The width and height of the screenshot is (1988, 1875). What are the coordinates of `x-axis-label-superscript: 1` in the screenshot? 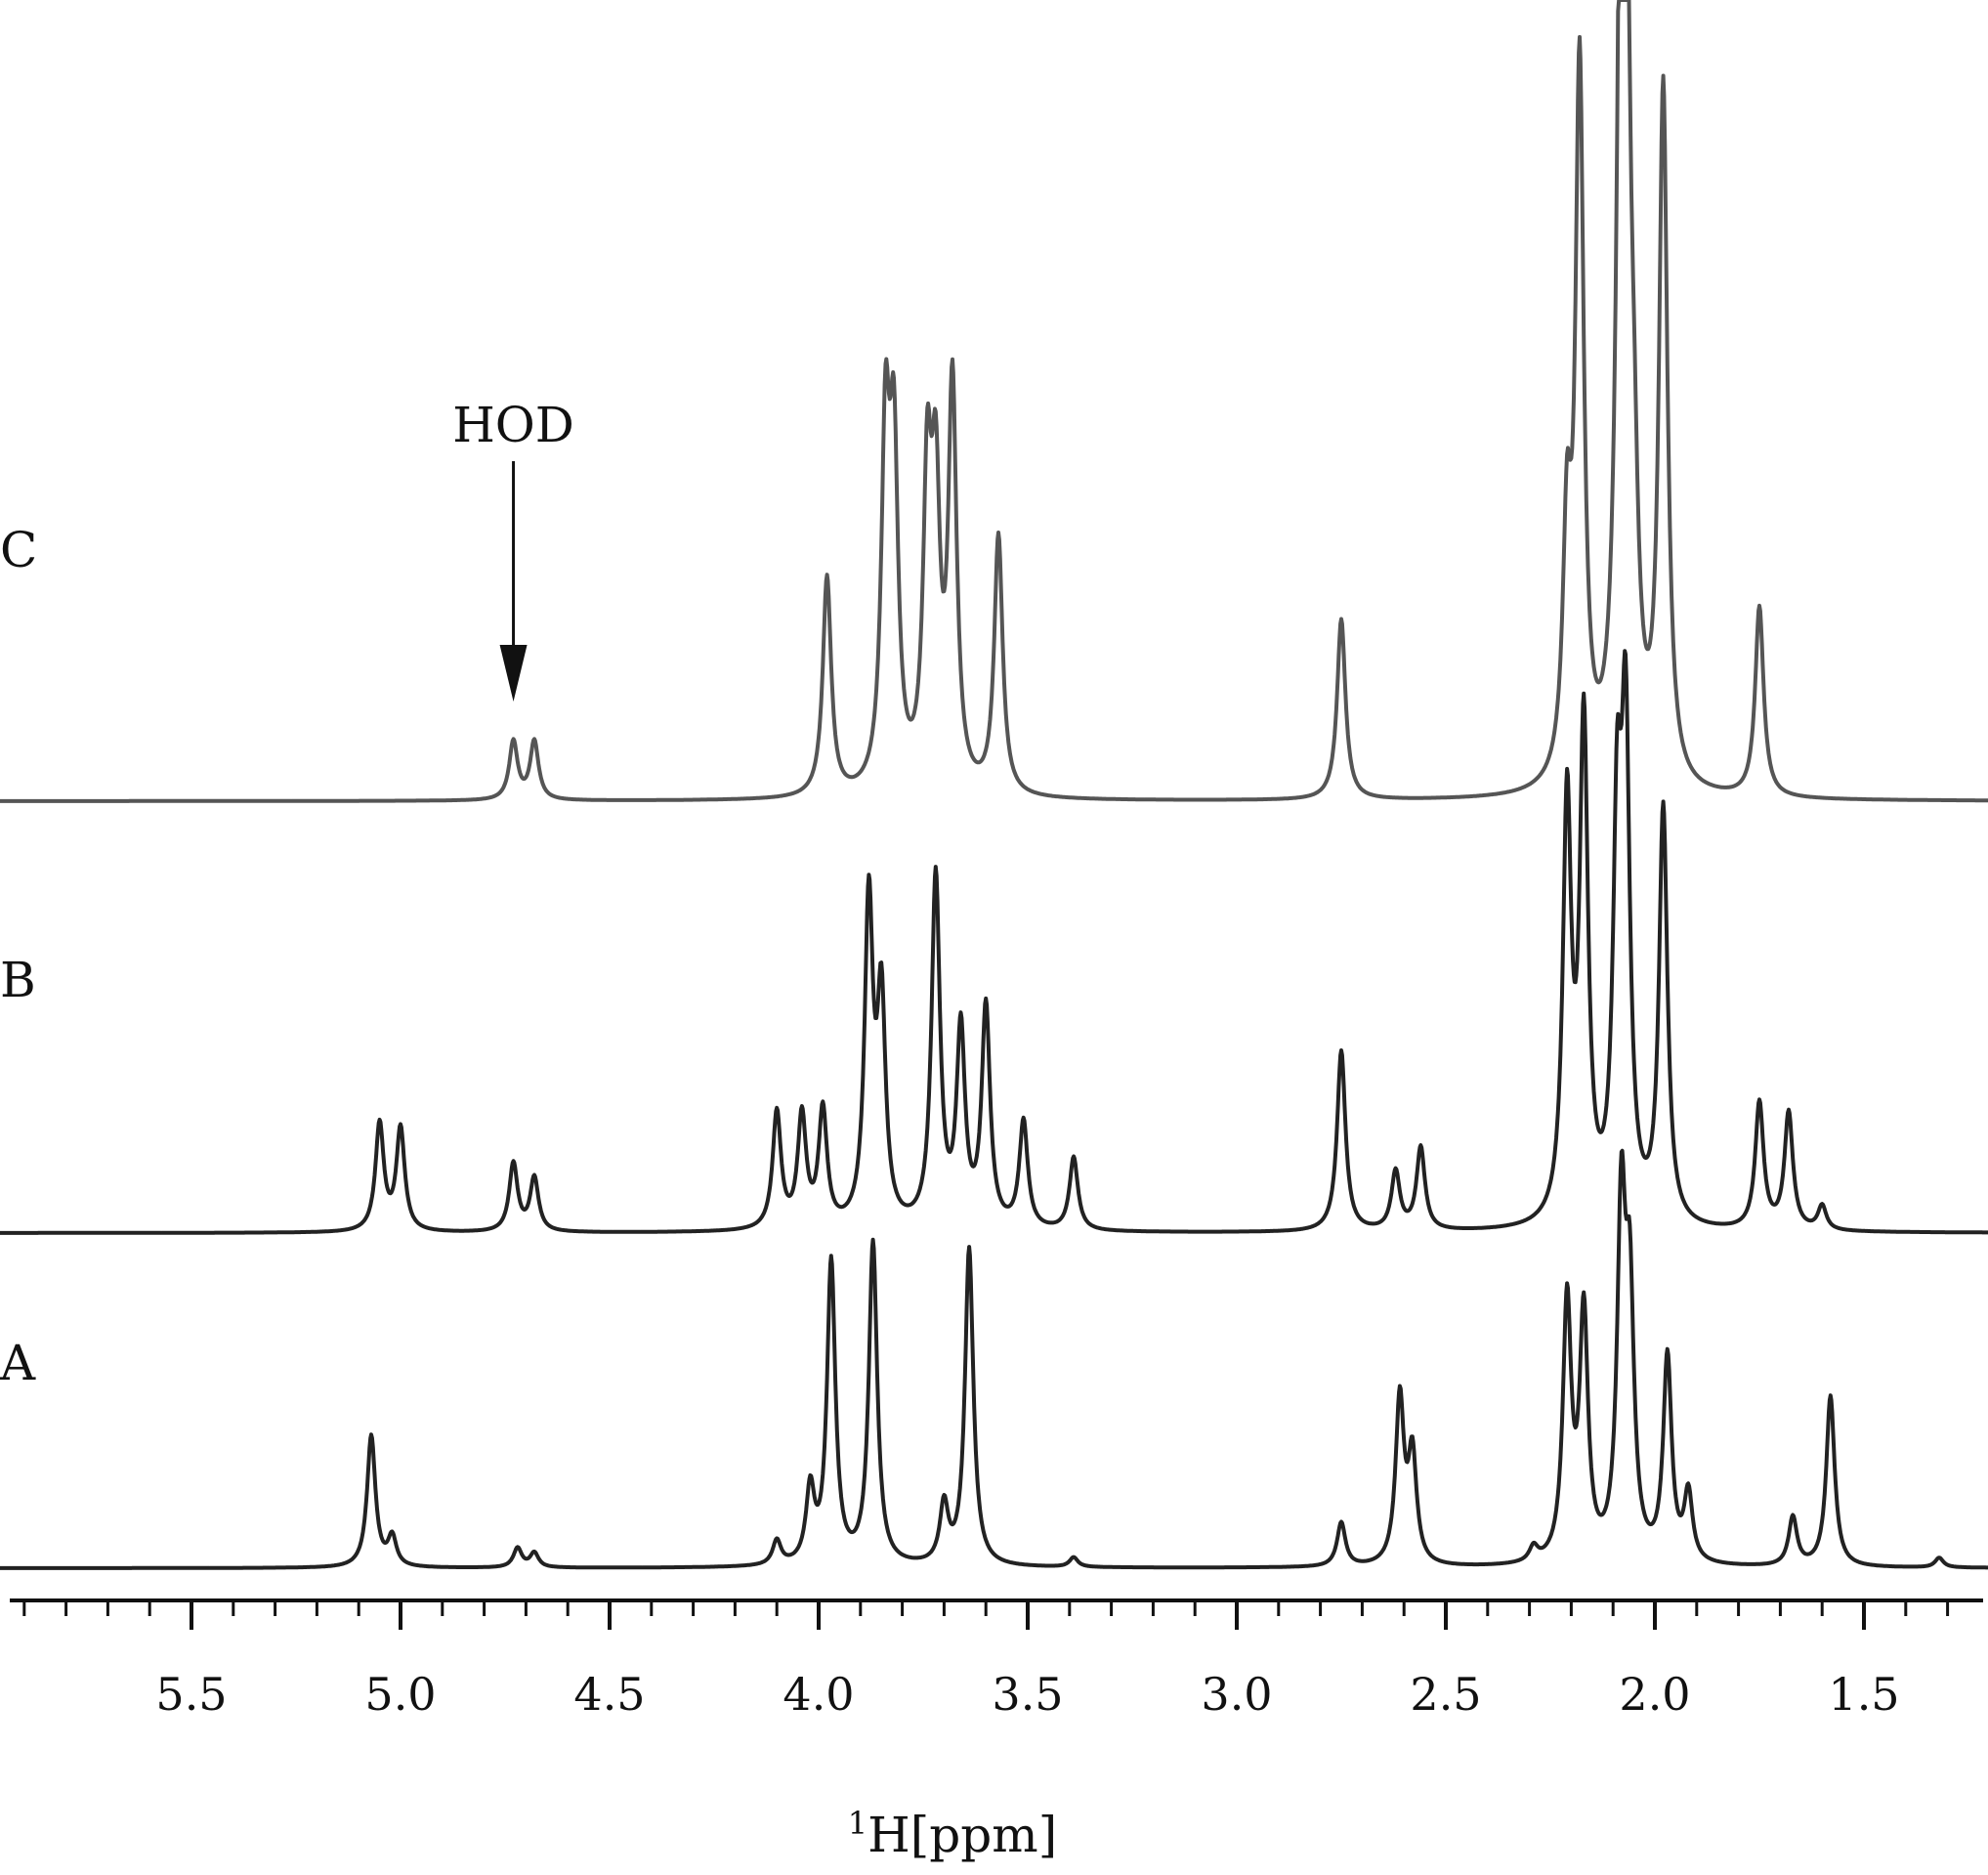 It's located at (857, 1823).